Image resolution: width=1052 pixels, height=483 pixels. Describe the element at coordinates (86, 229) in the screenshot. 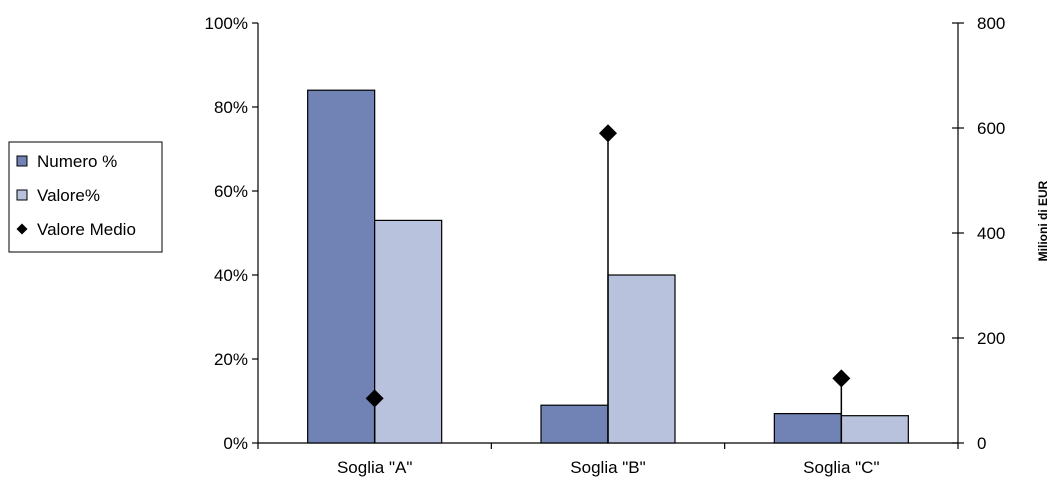

I see `legend-label: Valore Medio` at that location.